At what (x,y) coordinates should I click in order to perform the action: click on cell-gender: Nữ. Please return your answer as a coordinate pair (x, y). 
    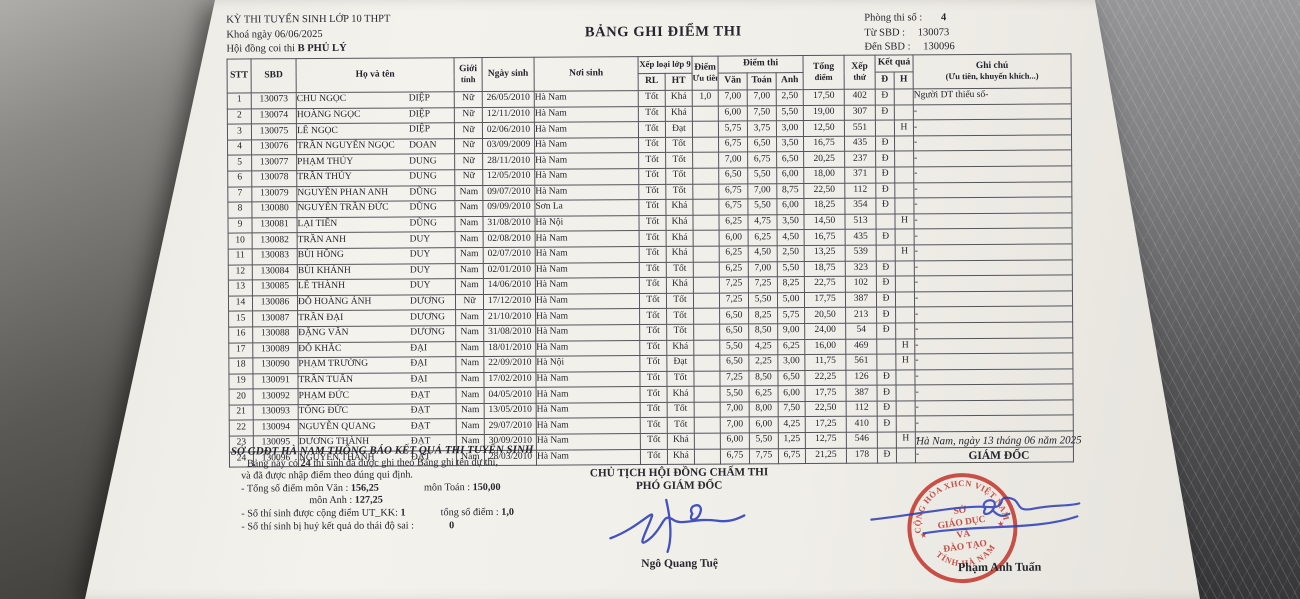
    Looking at the image, I should click on (468, 130).